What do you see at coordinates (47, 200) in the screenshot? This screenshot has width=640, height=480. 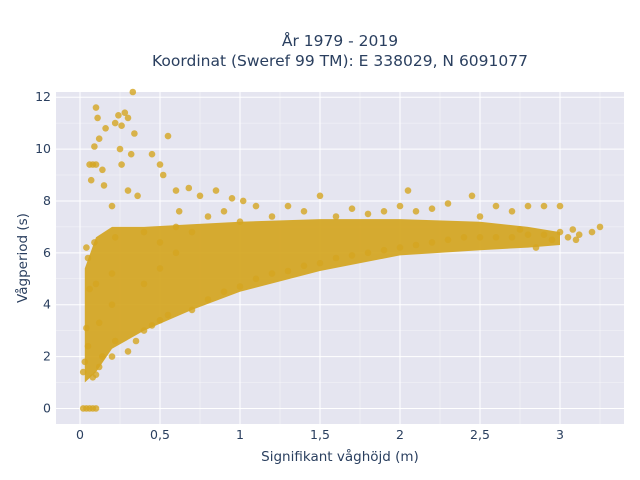 I see `y-tick-label: 8` at bounding box center [47, 200].